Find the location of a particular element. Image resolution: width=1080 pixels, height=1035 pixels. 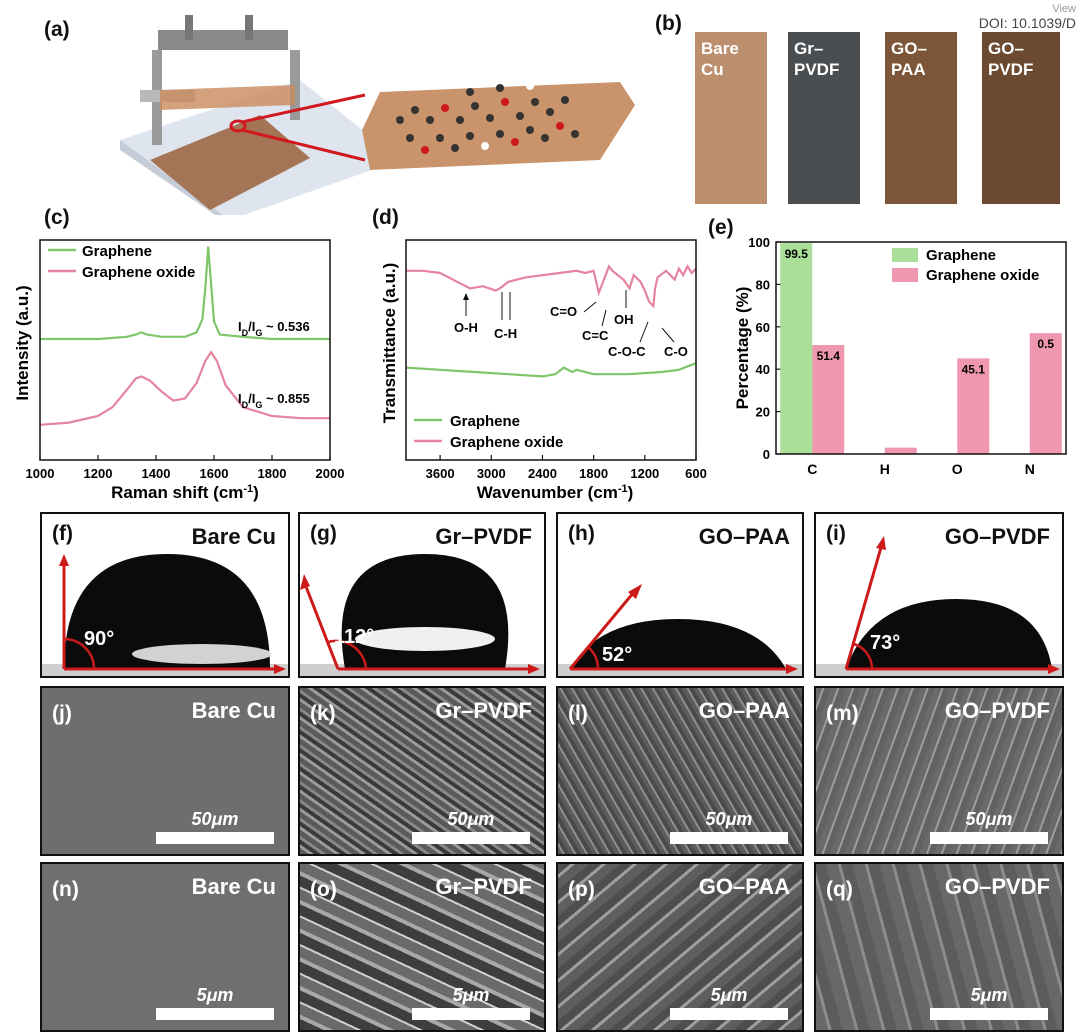

x-tick-label: 2400 is located at coordinates (542, 473).